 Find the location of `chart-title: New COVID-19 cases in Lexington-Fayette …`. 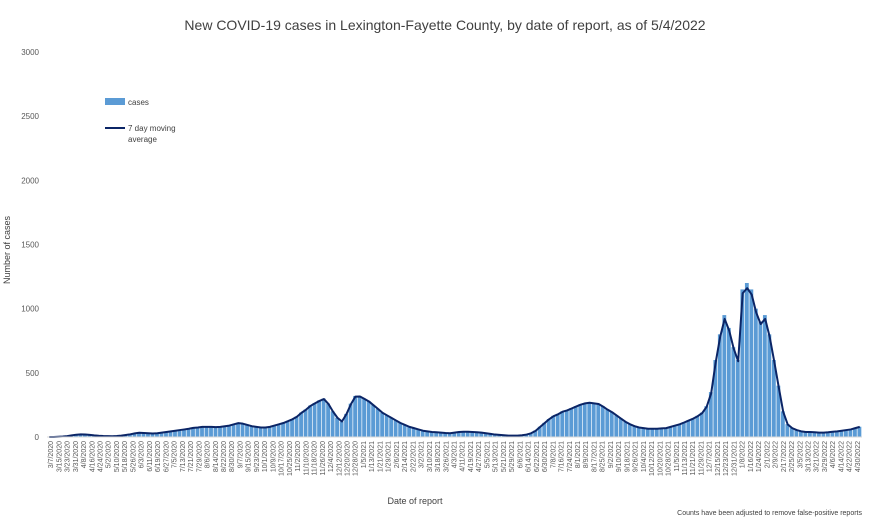

chart-title: New COVID-19 cases in Lexington-Fayette … is located at coordinates (444, 25).